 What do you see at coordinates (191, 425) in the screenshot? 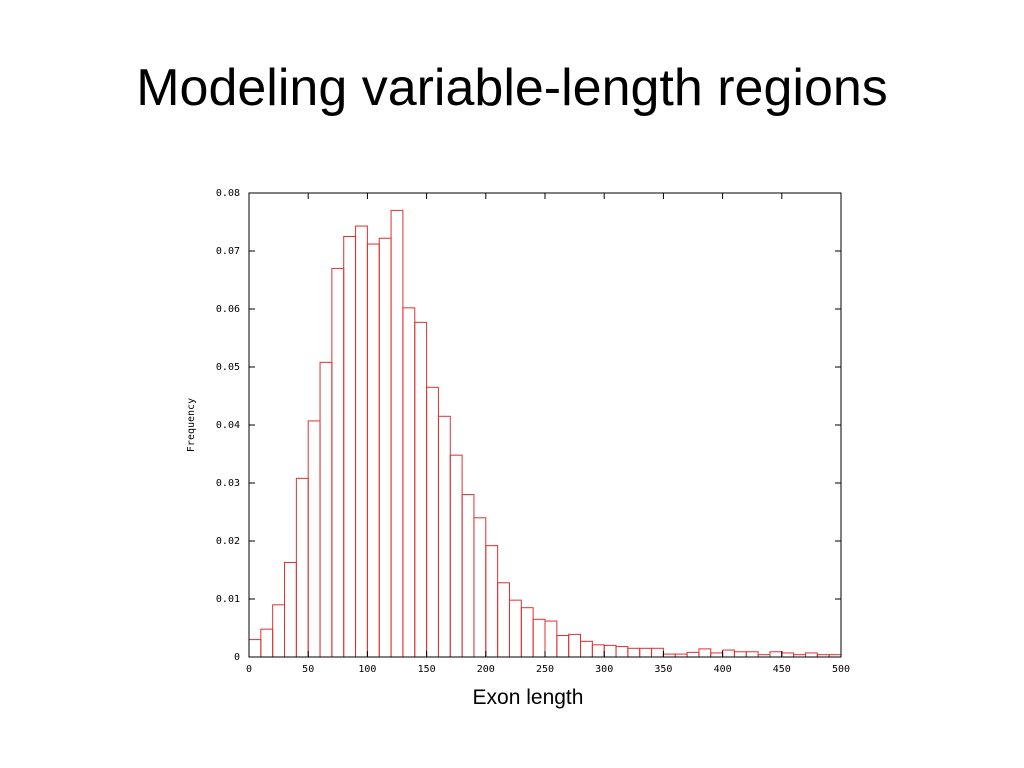
I see `y-axis-title: Frequency` at bounding box center [191, 425].